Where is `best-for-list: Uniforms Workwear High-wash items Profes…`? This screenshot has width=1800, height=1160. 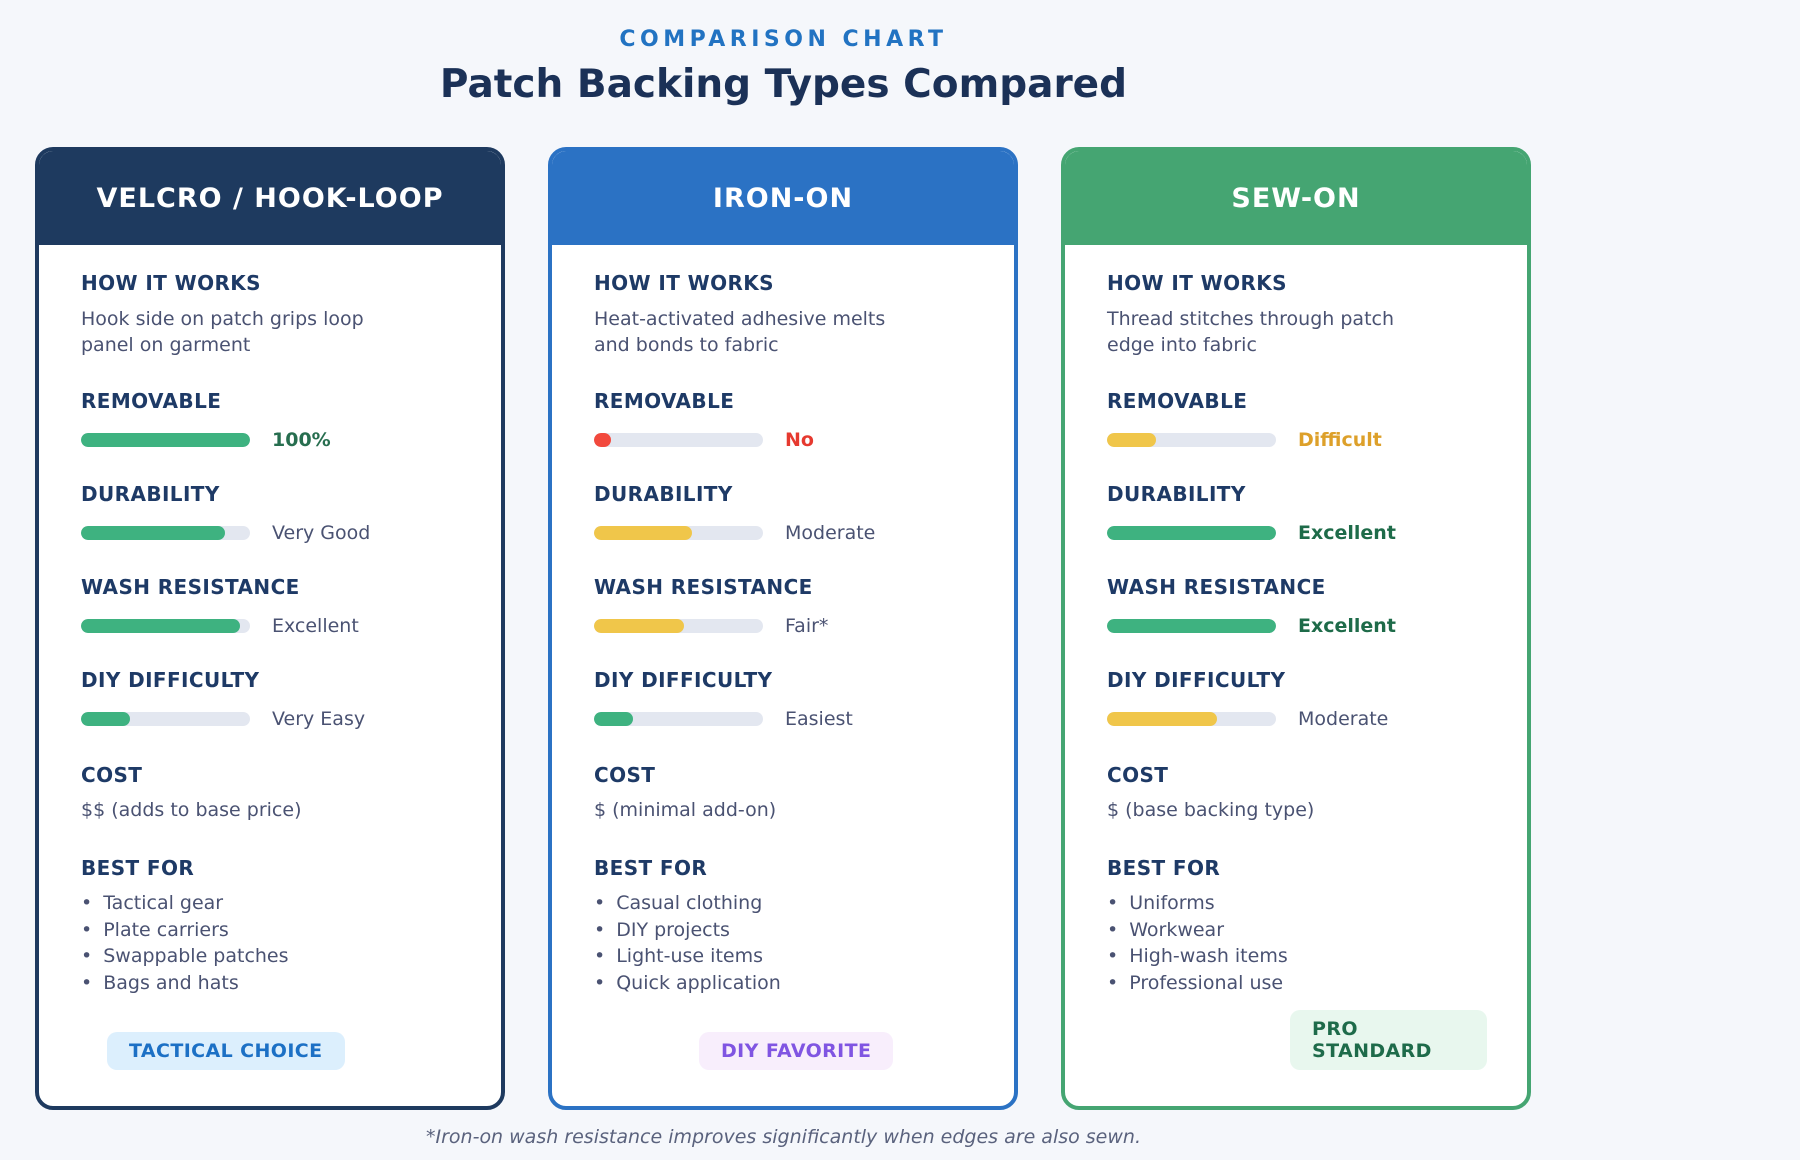
best-for-list: Uniforms Workwear High-wash items Profes… is located at coordinates (1297, 943).